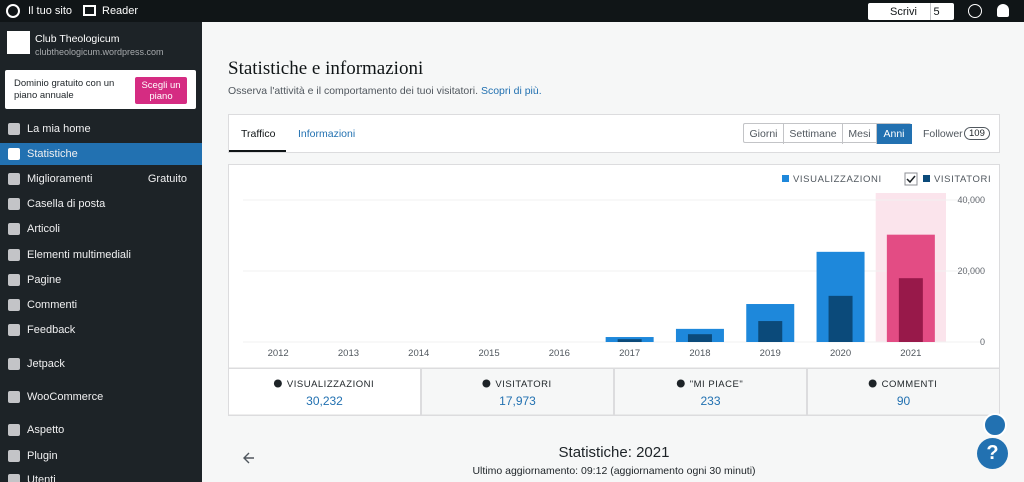 This screenshot has height=482, width=1024. What do you see at coordinates (278, 353) in the screenshot?
I see `x-tick-label: 2012` at bounding box center [278, 353].